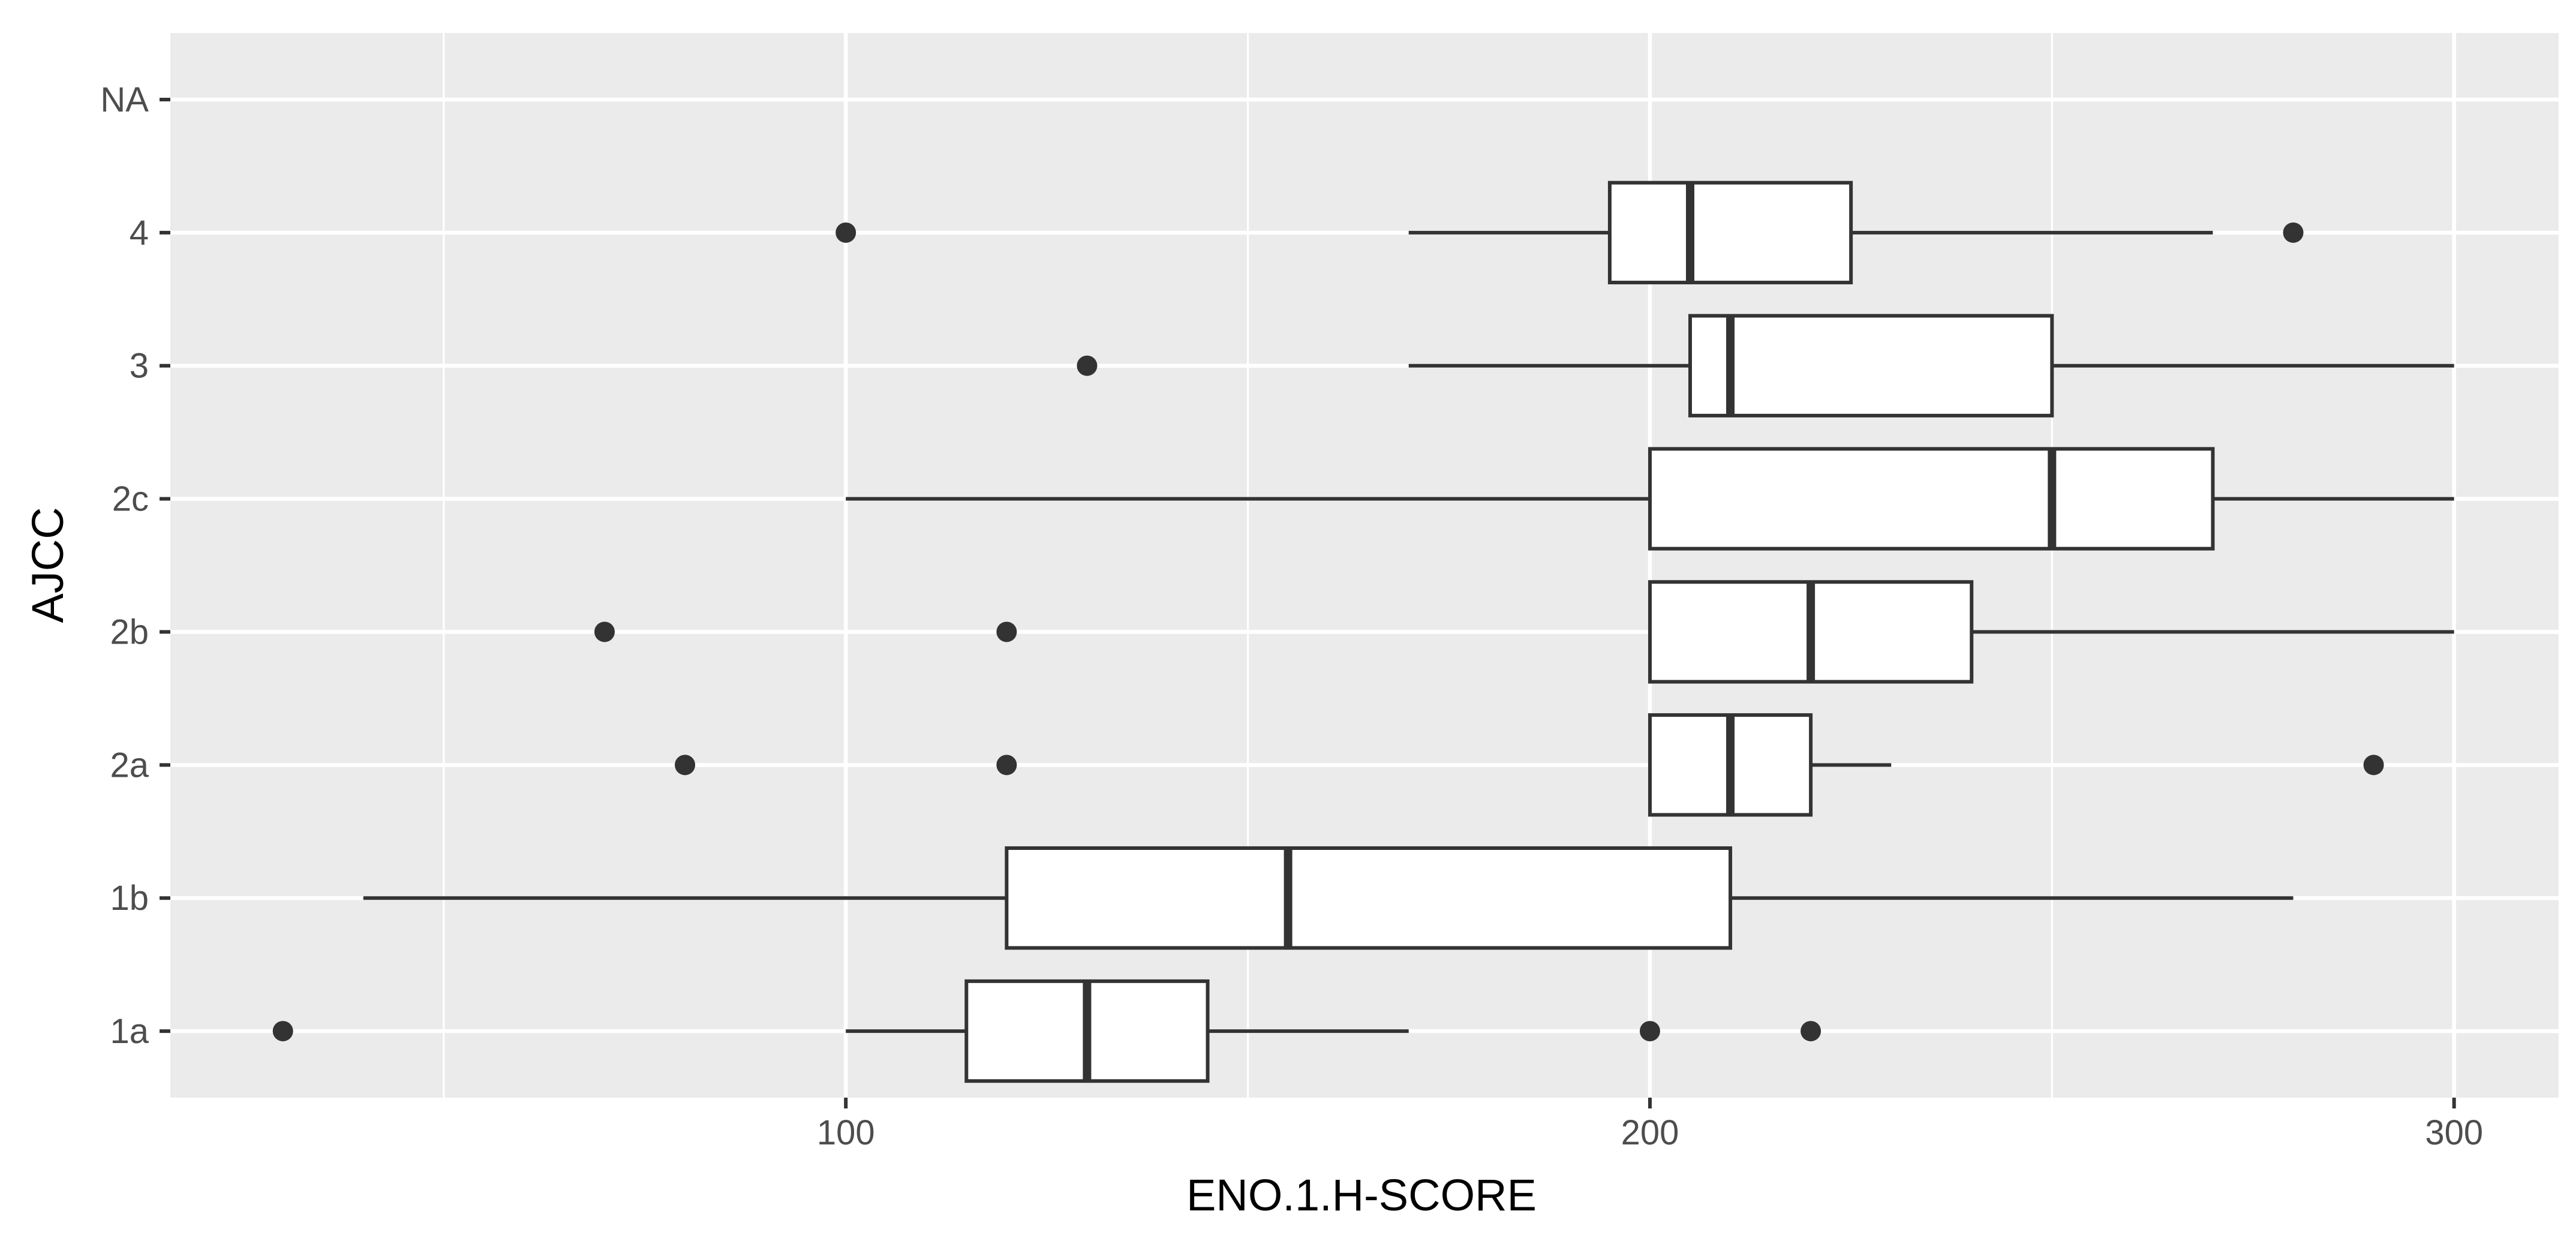  Describe the element at coordinates (846, 1132) in the screenshot. I see `x-tick-label: 100` at that location.